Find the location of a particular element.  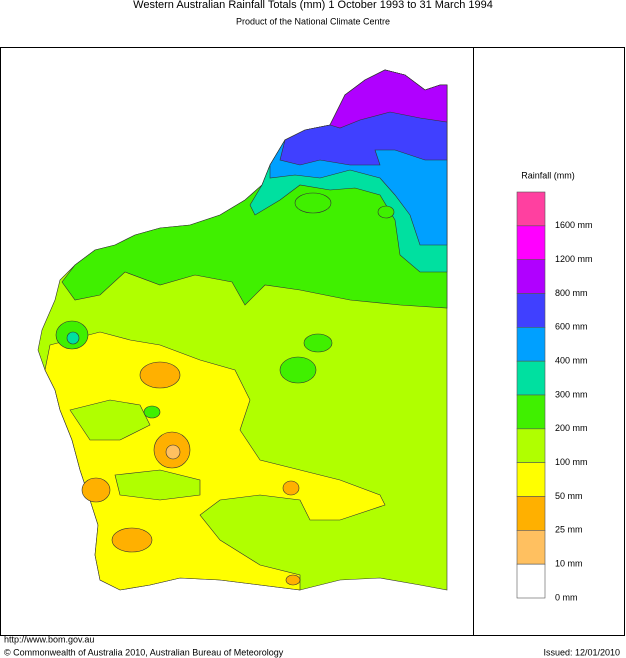

legend-label: 10 mm is located at coordinates (569, 564).